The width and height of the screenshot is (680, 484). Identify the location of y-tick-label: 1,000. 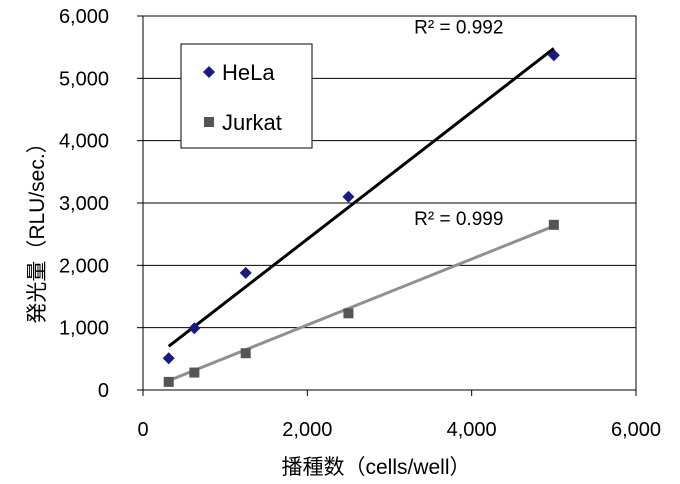
(84, 329).